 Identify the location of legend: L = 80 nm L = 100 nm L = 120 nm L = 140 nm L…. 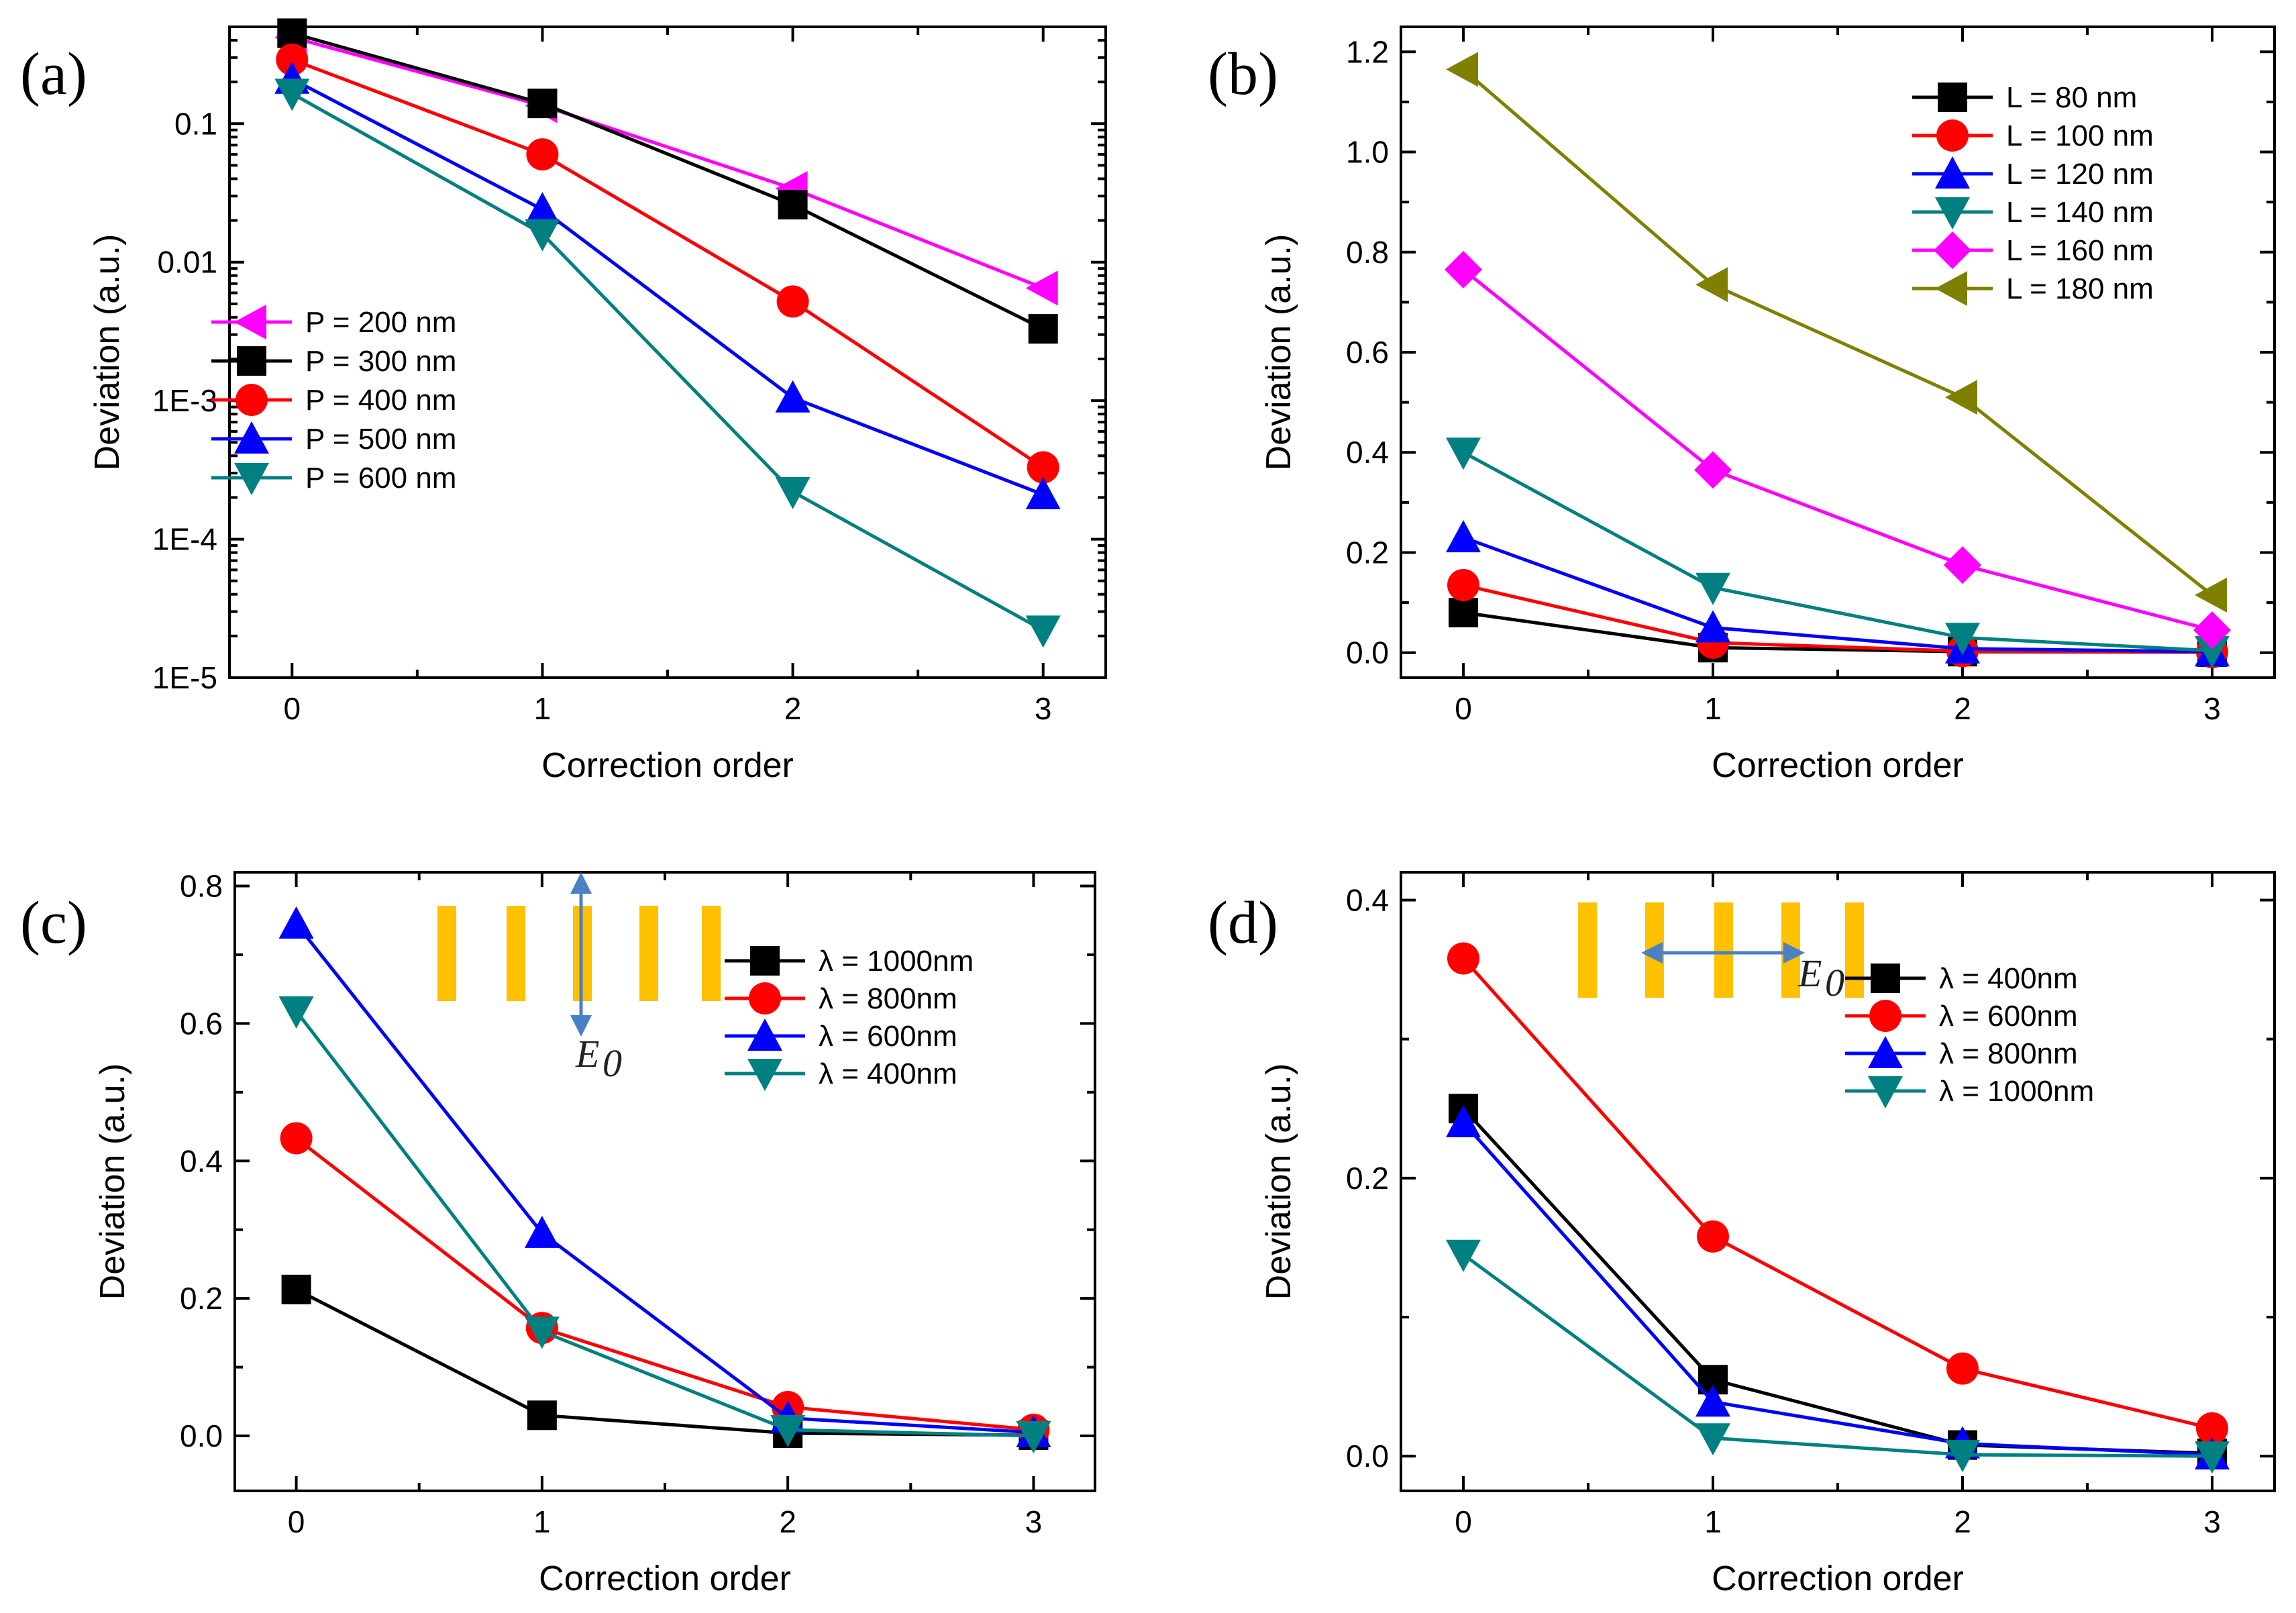
(2033, 193).